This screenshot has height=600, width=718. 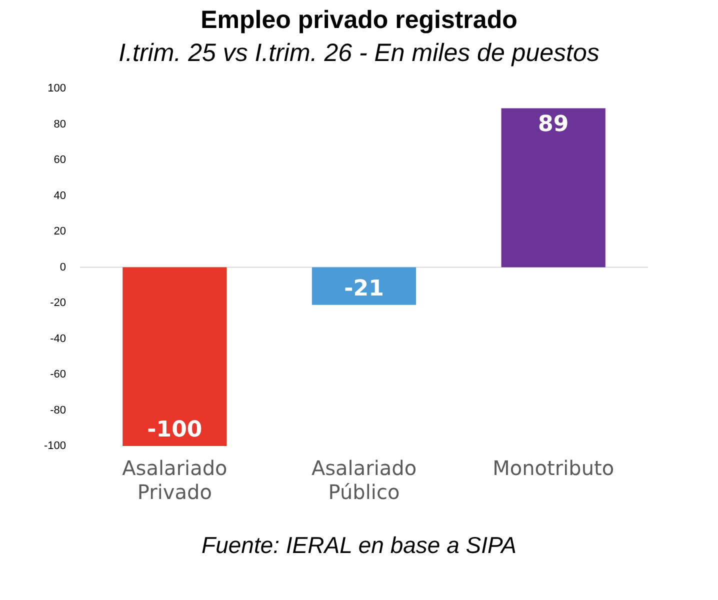 I want to click on source-note: Fuente: IERAL en base a SIPA, so click(x=359, y=545).